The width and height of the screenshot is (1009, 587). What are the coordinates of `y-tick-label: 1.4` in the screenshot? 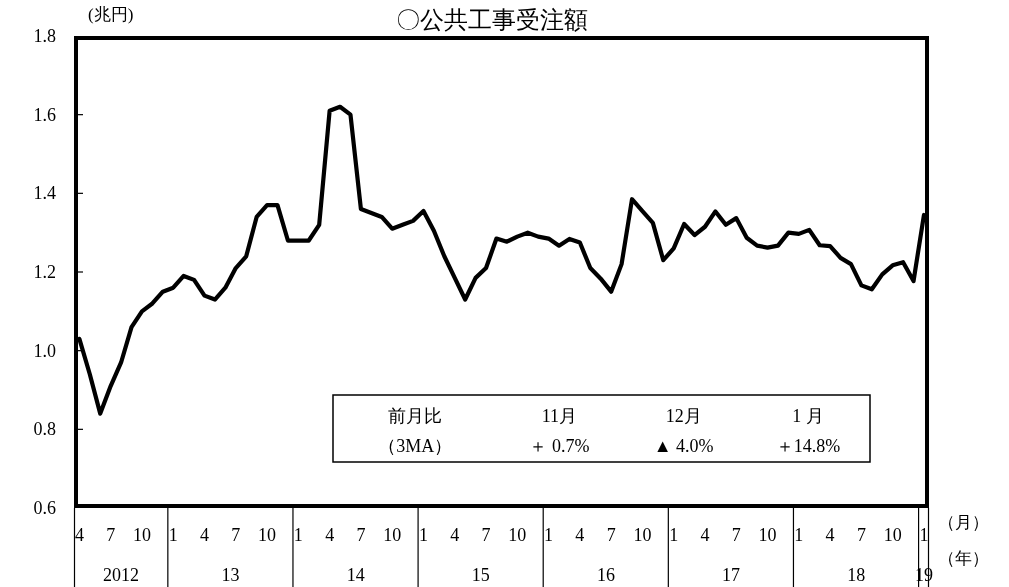 It's located at (44, 193).